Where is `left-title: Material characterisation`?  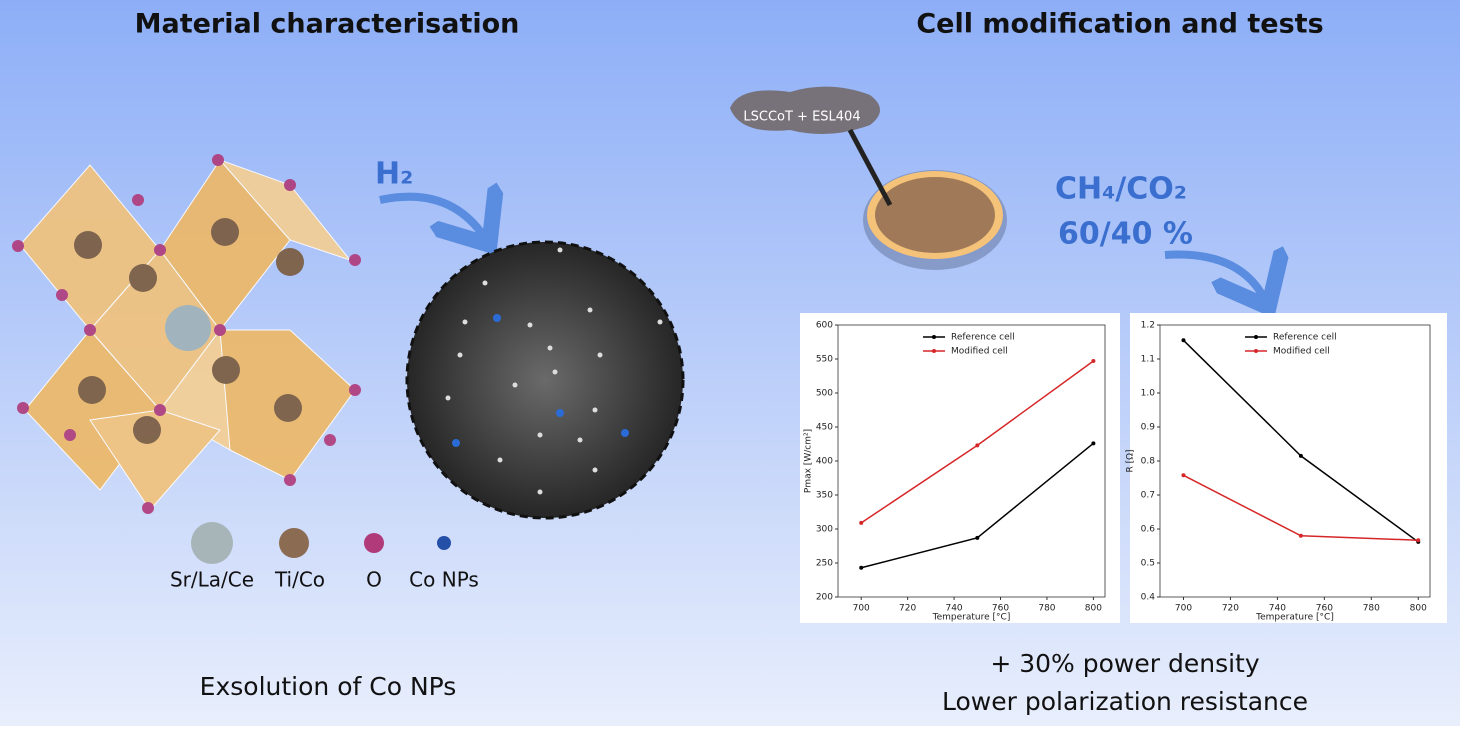 left-title: Material characterisation is located at coordinates (327, 24).